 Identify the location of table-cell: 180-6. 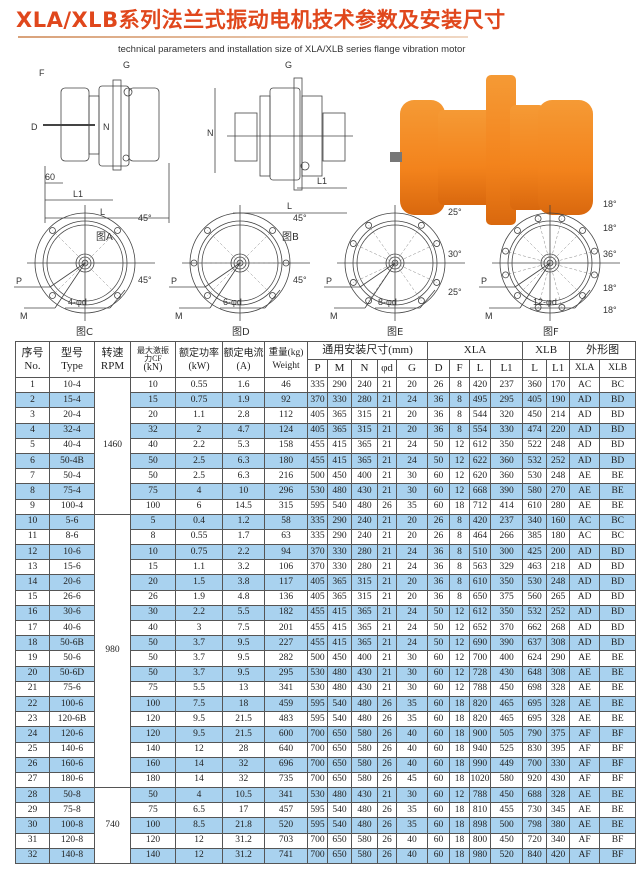
(72, 780).